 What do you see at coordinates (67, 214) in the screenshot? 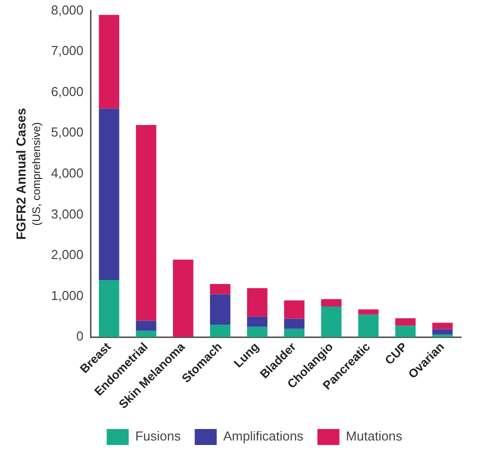
I see `y-tick-label: 3,000` at bounding box center [67, 214].